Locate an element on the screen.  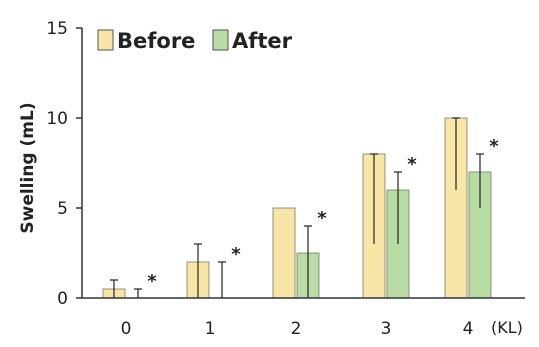
x-axis-unit: (KL) is located at coordinates (507, 327).